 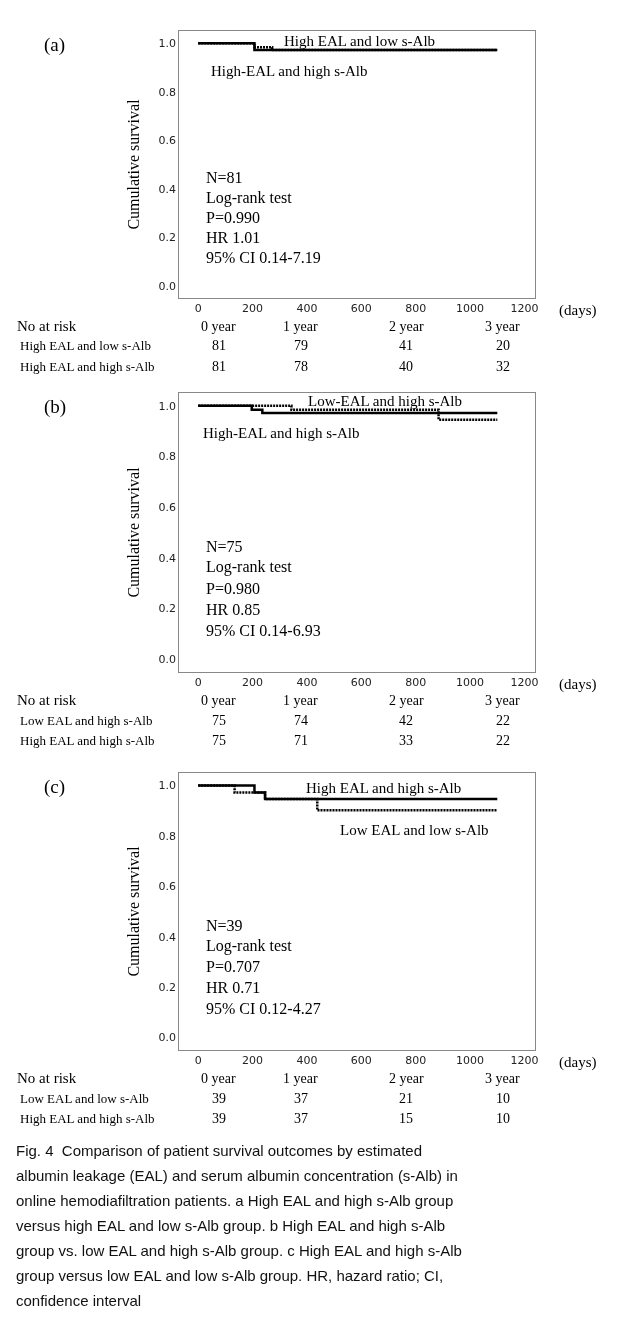 What do you see at coordinates (406, 1118) in the screenshot?
I see `text: 15` at bounding box center [406, 1118].